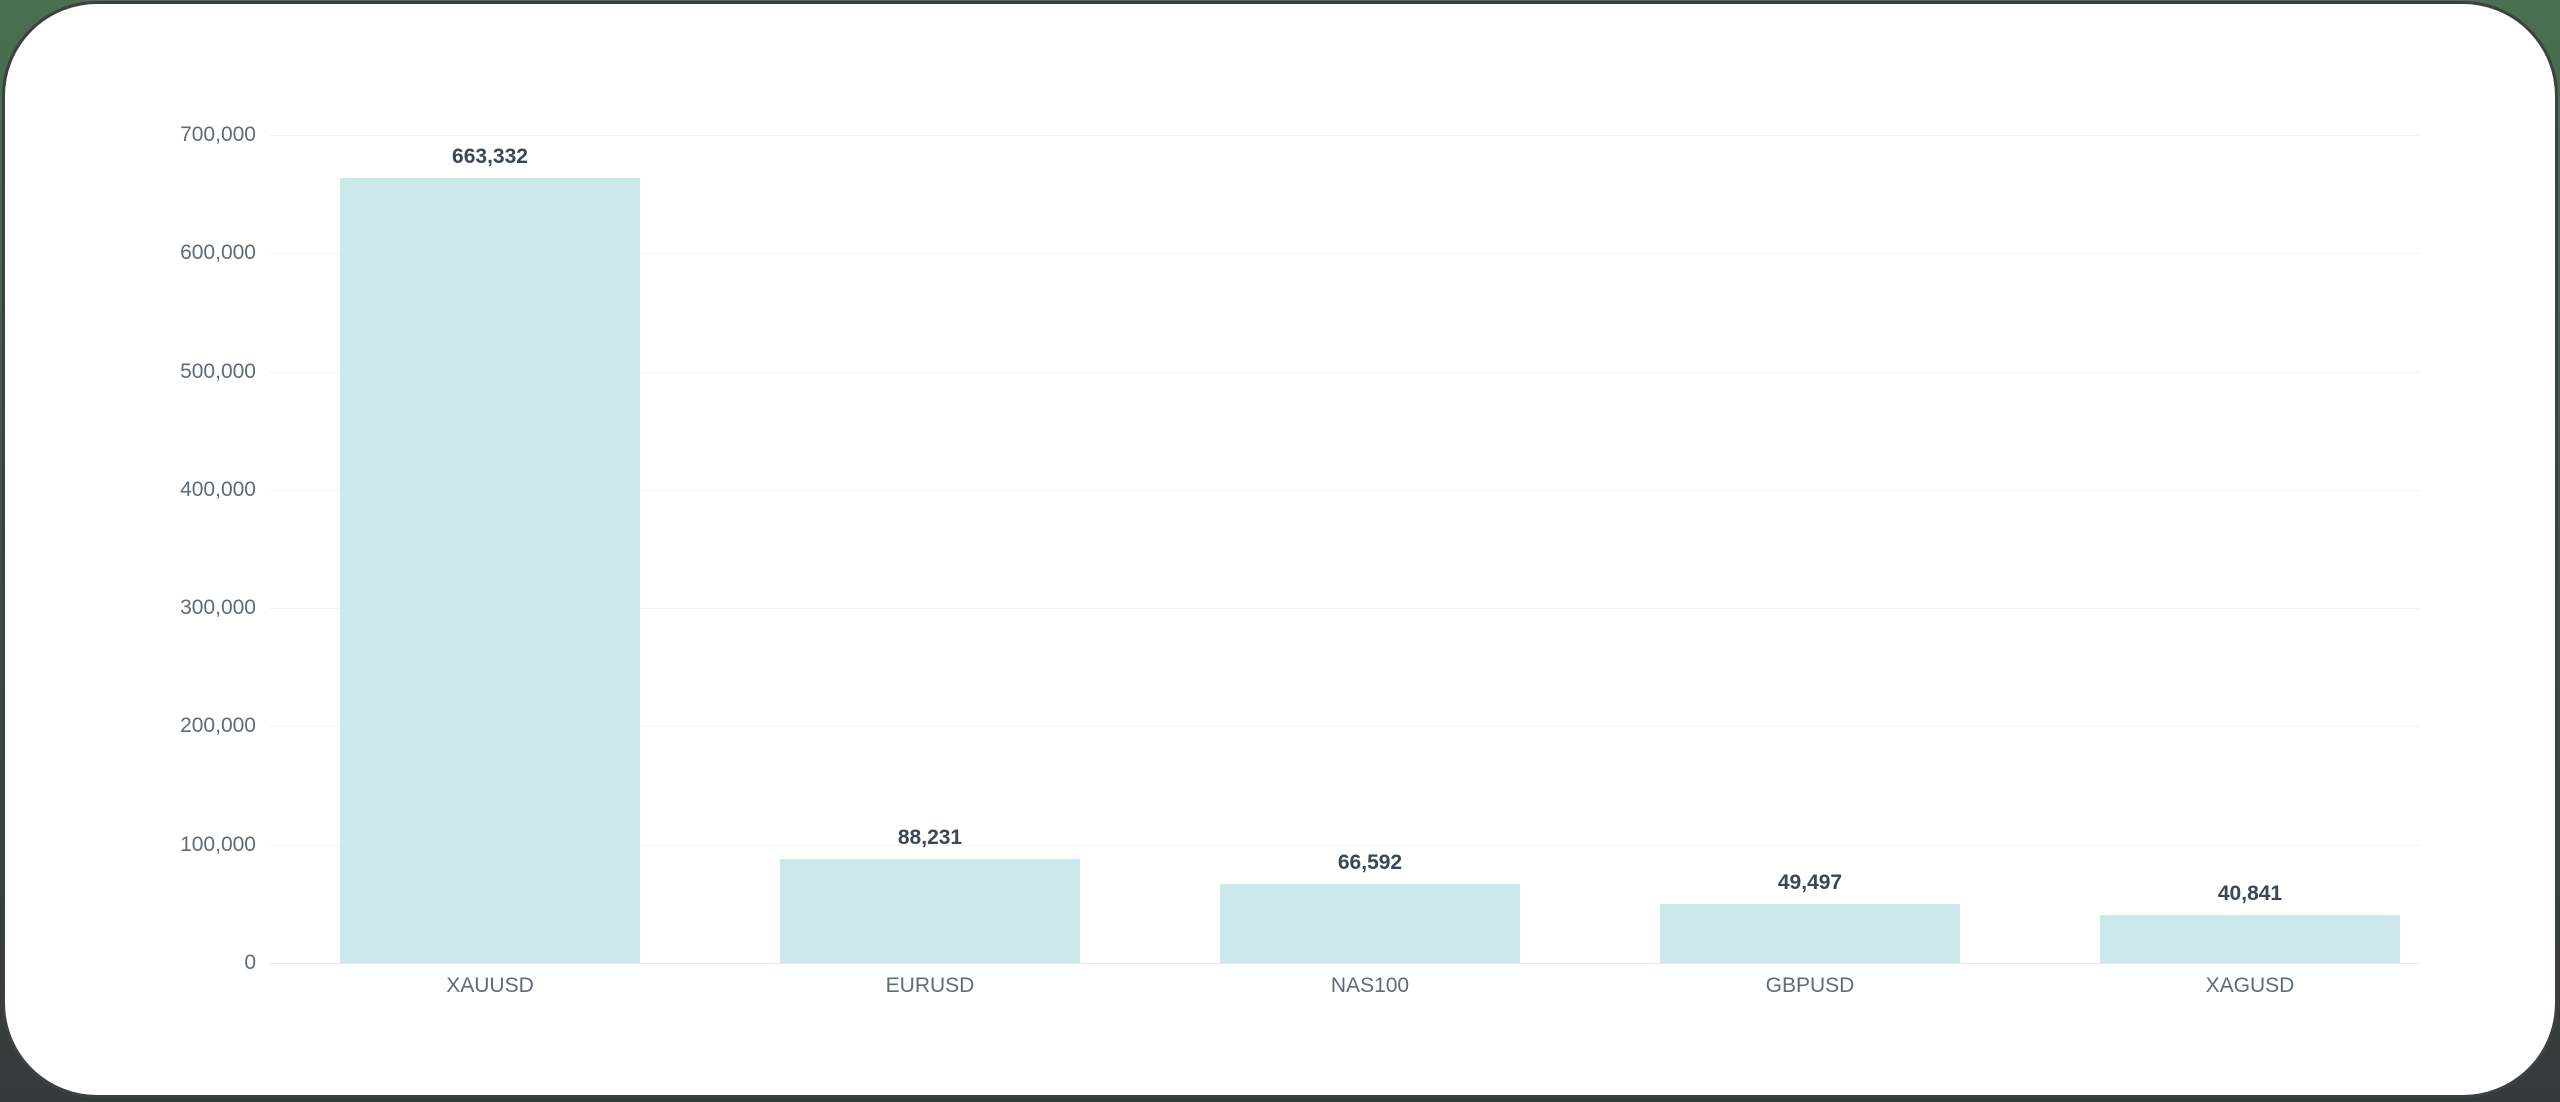 This screenshot has height=1102, width=2560. Describe the element at coordinates (1370, 862) in the screenshot. I see `bar-value-label: 66,592` at that location.